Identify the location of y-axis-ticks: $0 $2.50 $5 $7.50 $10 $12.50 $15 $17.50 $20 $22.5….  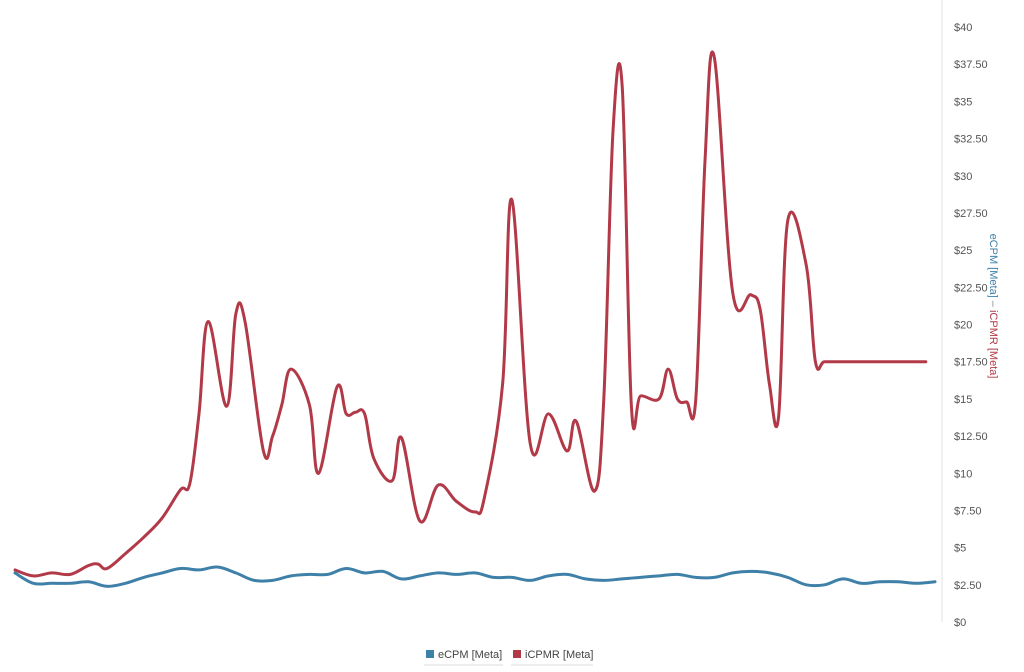
(971, 325).